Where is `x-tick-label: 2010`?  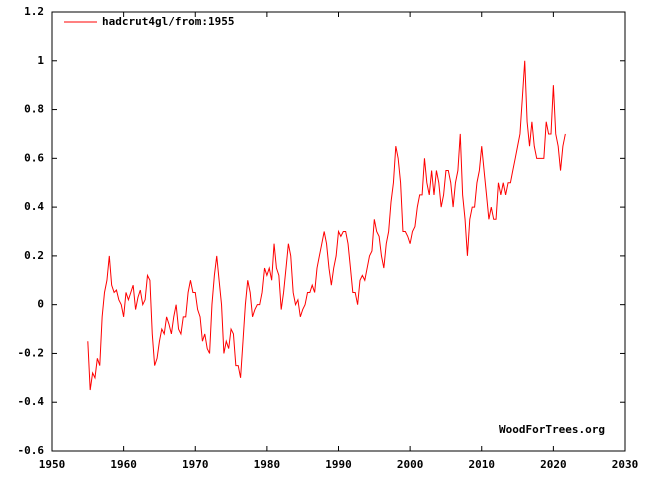 x-tick-label: 2010 is located at coordinates (482, 464).